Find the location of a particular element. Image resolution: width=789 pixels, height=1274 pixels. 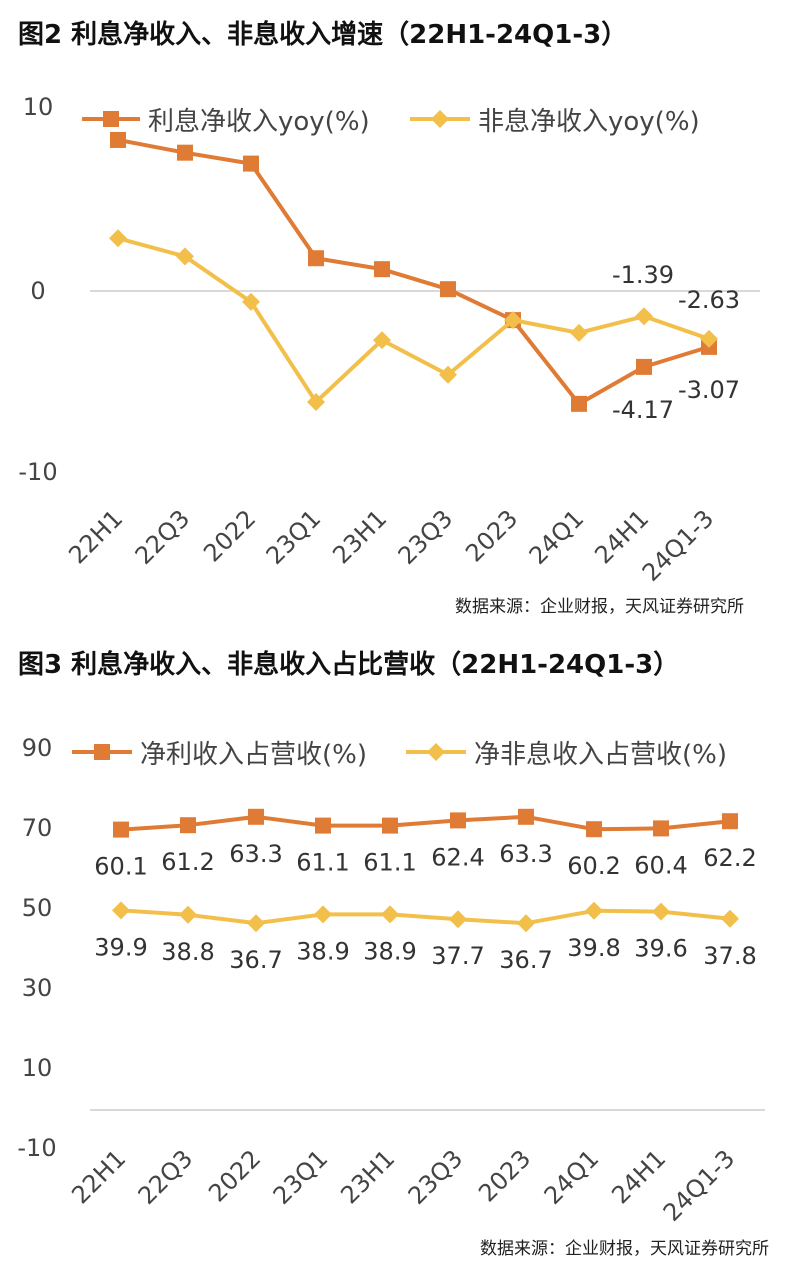

x-tick-label: 2023 is located at coordinates (504, 1175).